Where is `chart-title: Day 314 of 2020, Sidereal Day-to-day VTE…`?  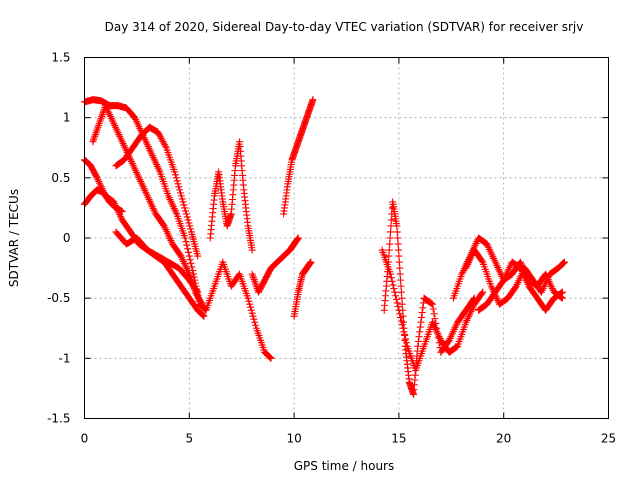
chart-title: Day 314 of 2020, Sidereal Day-to-day VTE… is located at coordinates (344, 27).